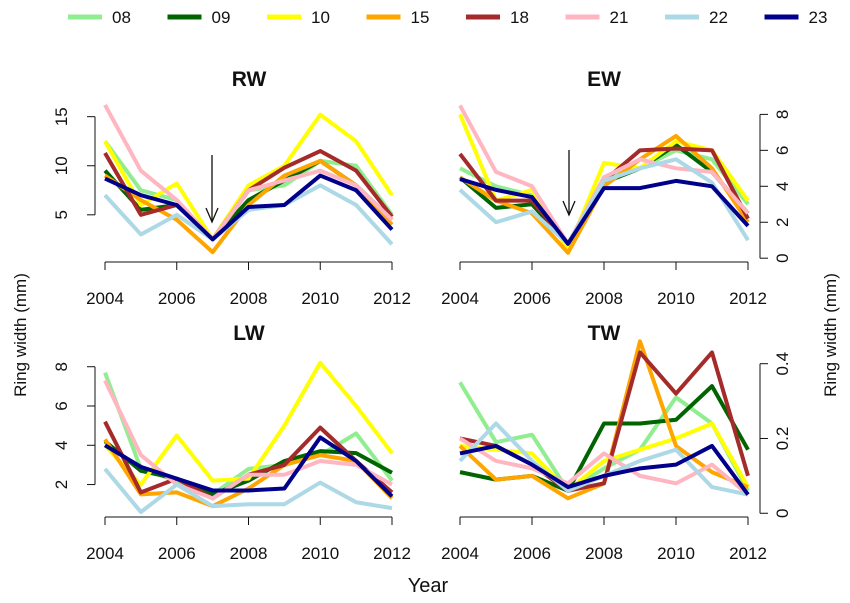  Describe the element at coordinates (249, 333) in the screenshot. I see `panel-title: LW` at that location.